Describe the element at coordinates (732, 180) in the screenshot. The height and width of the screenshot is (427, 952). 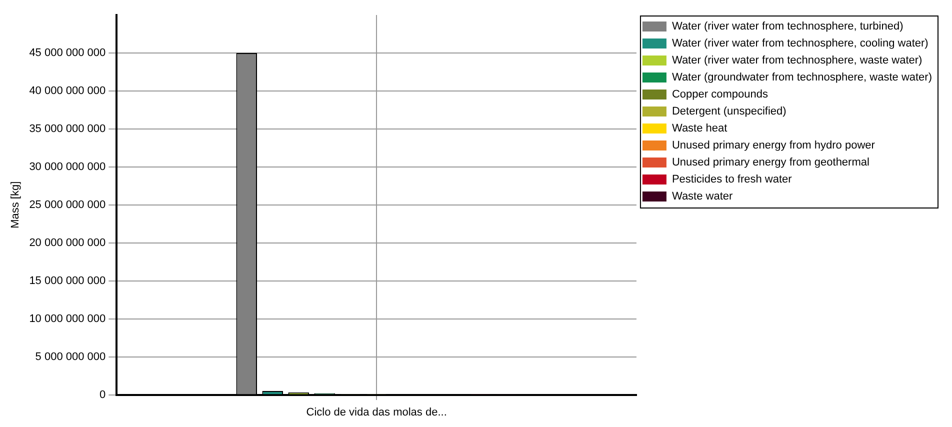
I see `legend-label: Pesticides to fresh water` at that location.